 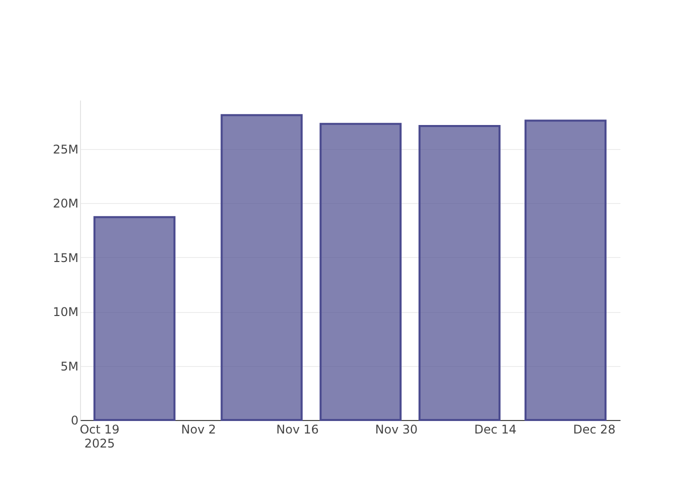 I want to click on y-tick-label: 25M, so click(x=65, y=149).